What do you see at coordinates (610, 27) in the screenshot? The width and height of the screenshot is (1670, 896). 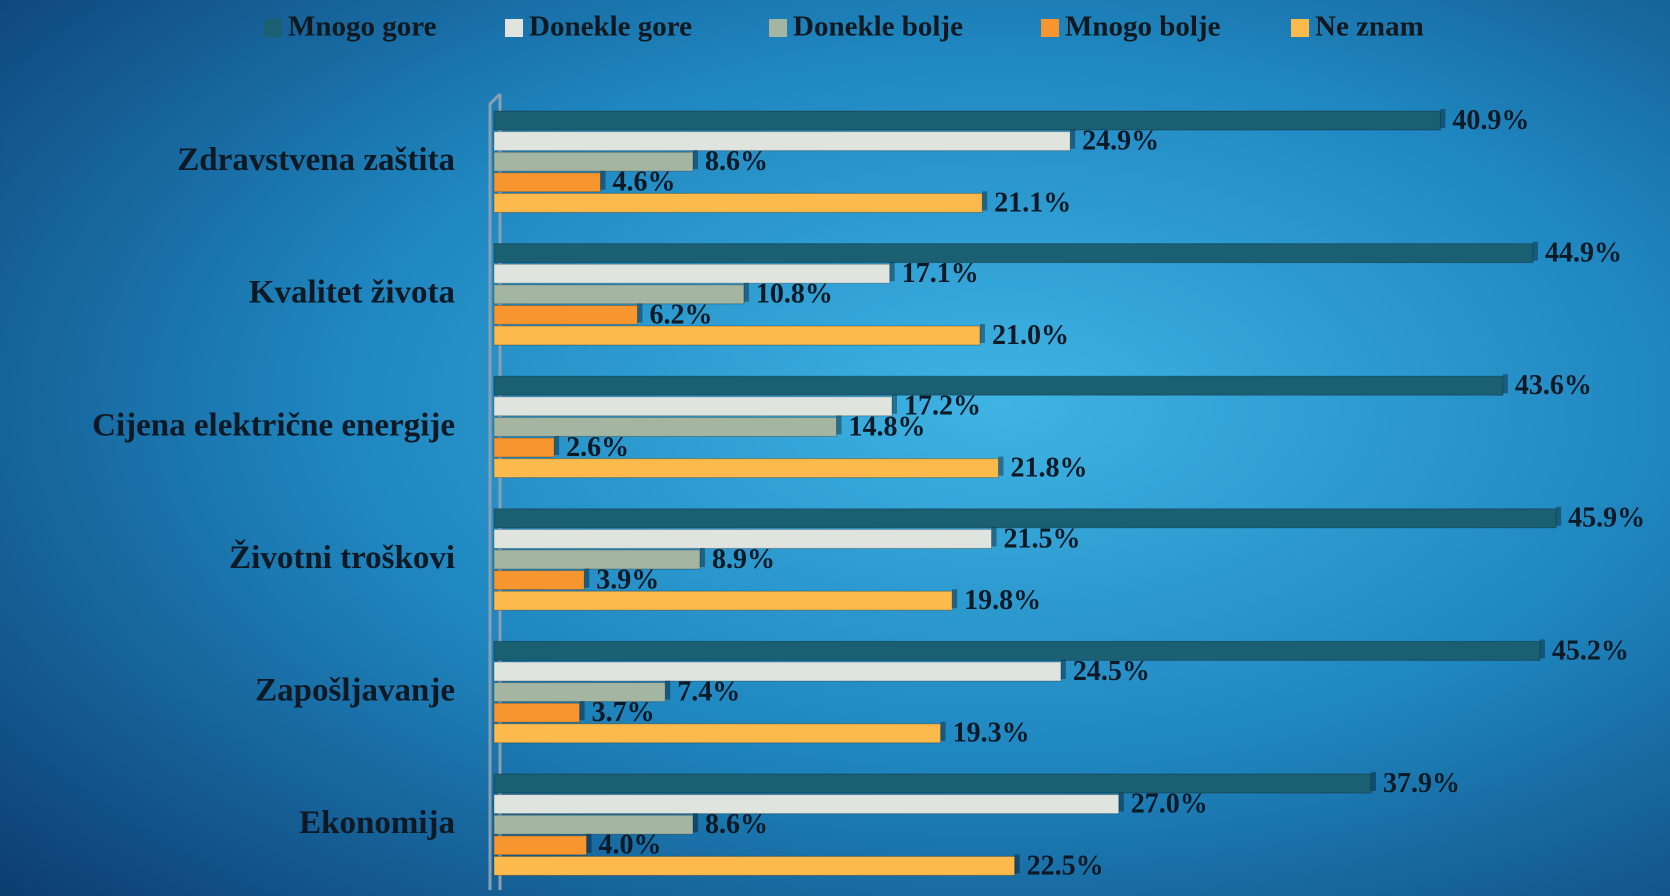 I see `legend-label: Donekle gore` at bounding box center [610, 27].